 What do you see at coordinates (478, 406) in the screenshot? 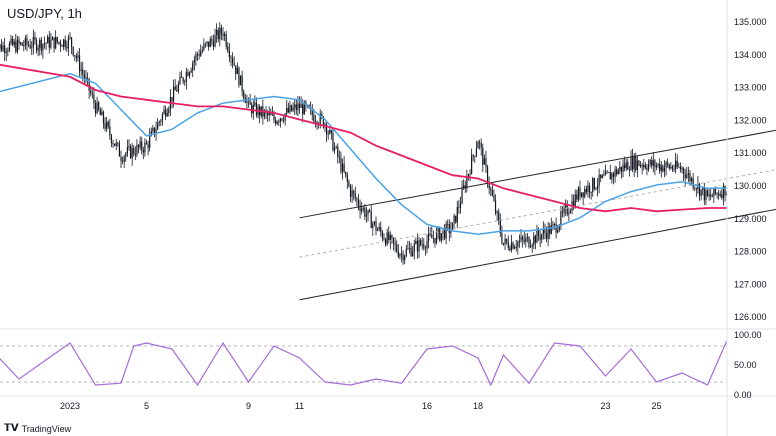
I see `time-tick-label: 18` at bounding box center [478, 406].